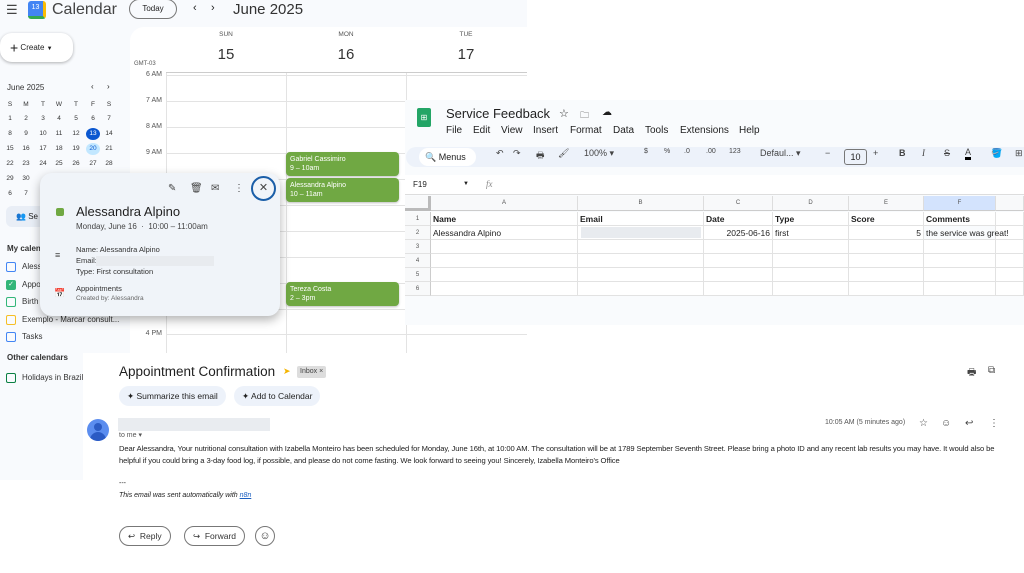 The image size is (1024, 573). What do you see at coordinates (1019, 153) in the screenshot?
I see `borders-icon: ⊞` at bounding box center [1019, 153].